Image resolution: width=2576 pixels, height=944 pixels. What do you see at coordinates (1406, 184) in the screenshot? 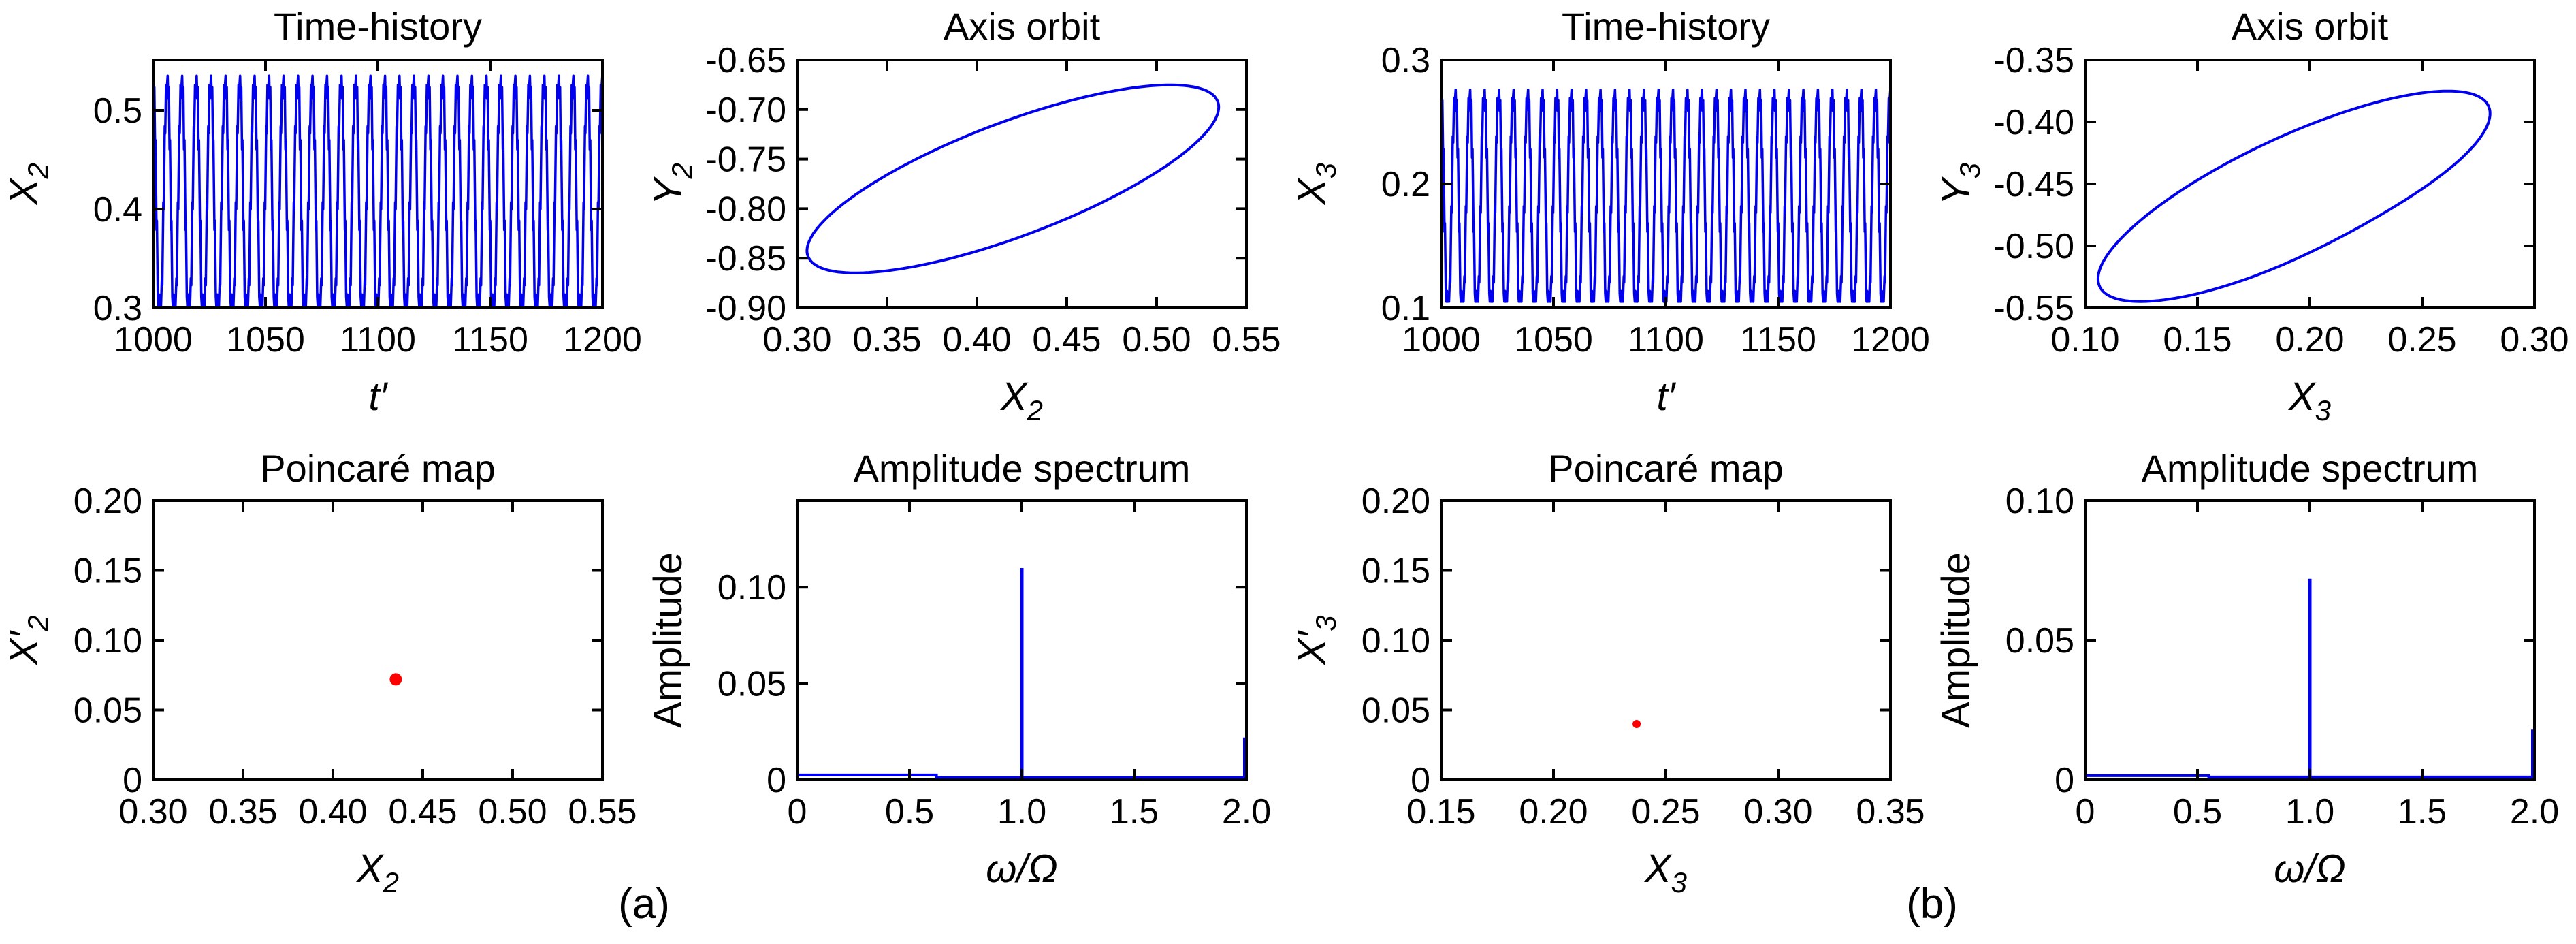
I see `y-tick-label: 0.2` at bounding box center [1406, 184].